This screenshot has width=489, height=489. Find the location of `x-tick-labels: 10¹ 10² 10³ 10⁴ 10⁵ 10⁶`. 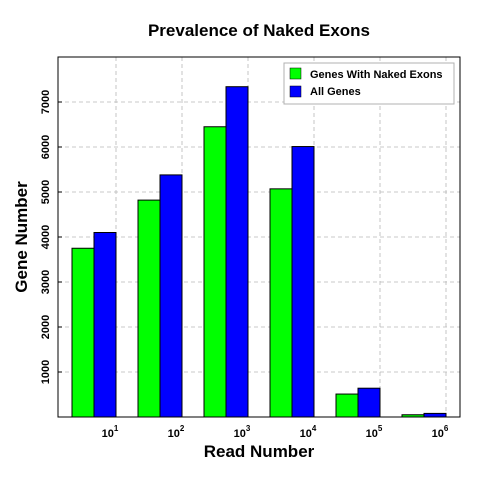

x-tick-labels: 10¹ 10² 10³ 10⁴ 10⁵ 10⁶ is located at coordinates (275, 426).